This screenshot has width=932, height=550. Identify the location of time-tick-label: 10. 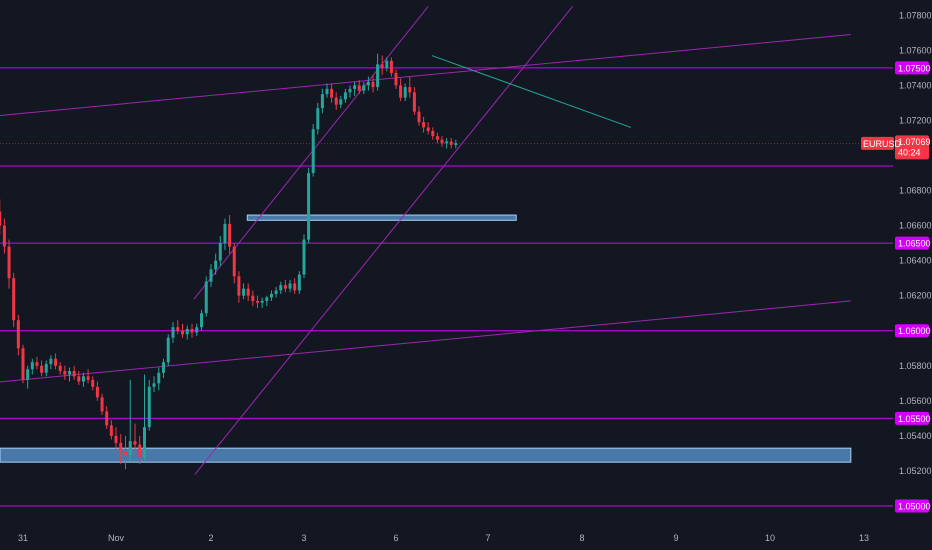
(770, 538).